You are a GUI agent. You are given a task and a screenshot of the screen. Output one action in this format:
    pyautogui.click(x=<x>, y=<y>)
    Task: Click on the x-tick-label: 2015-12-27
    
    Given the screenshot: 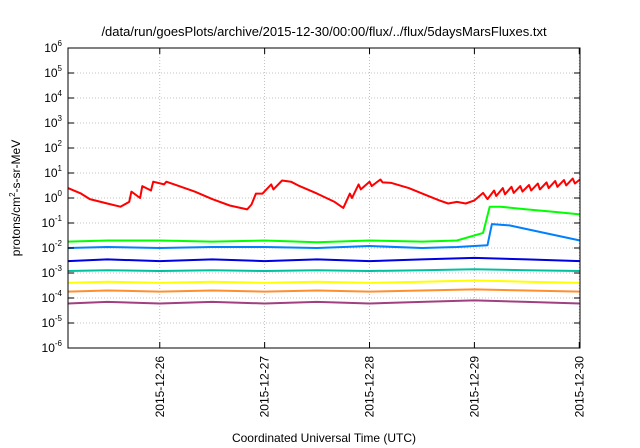 What is the action you would take?
    pyautogui.click(x=265, y=387)
    